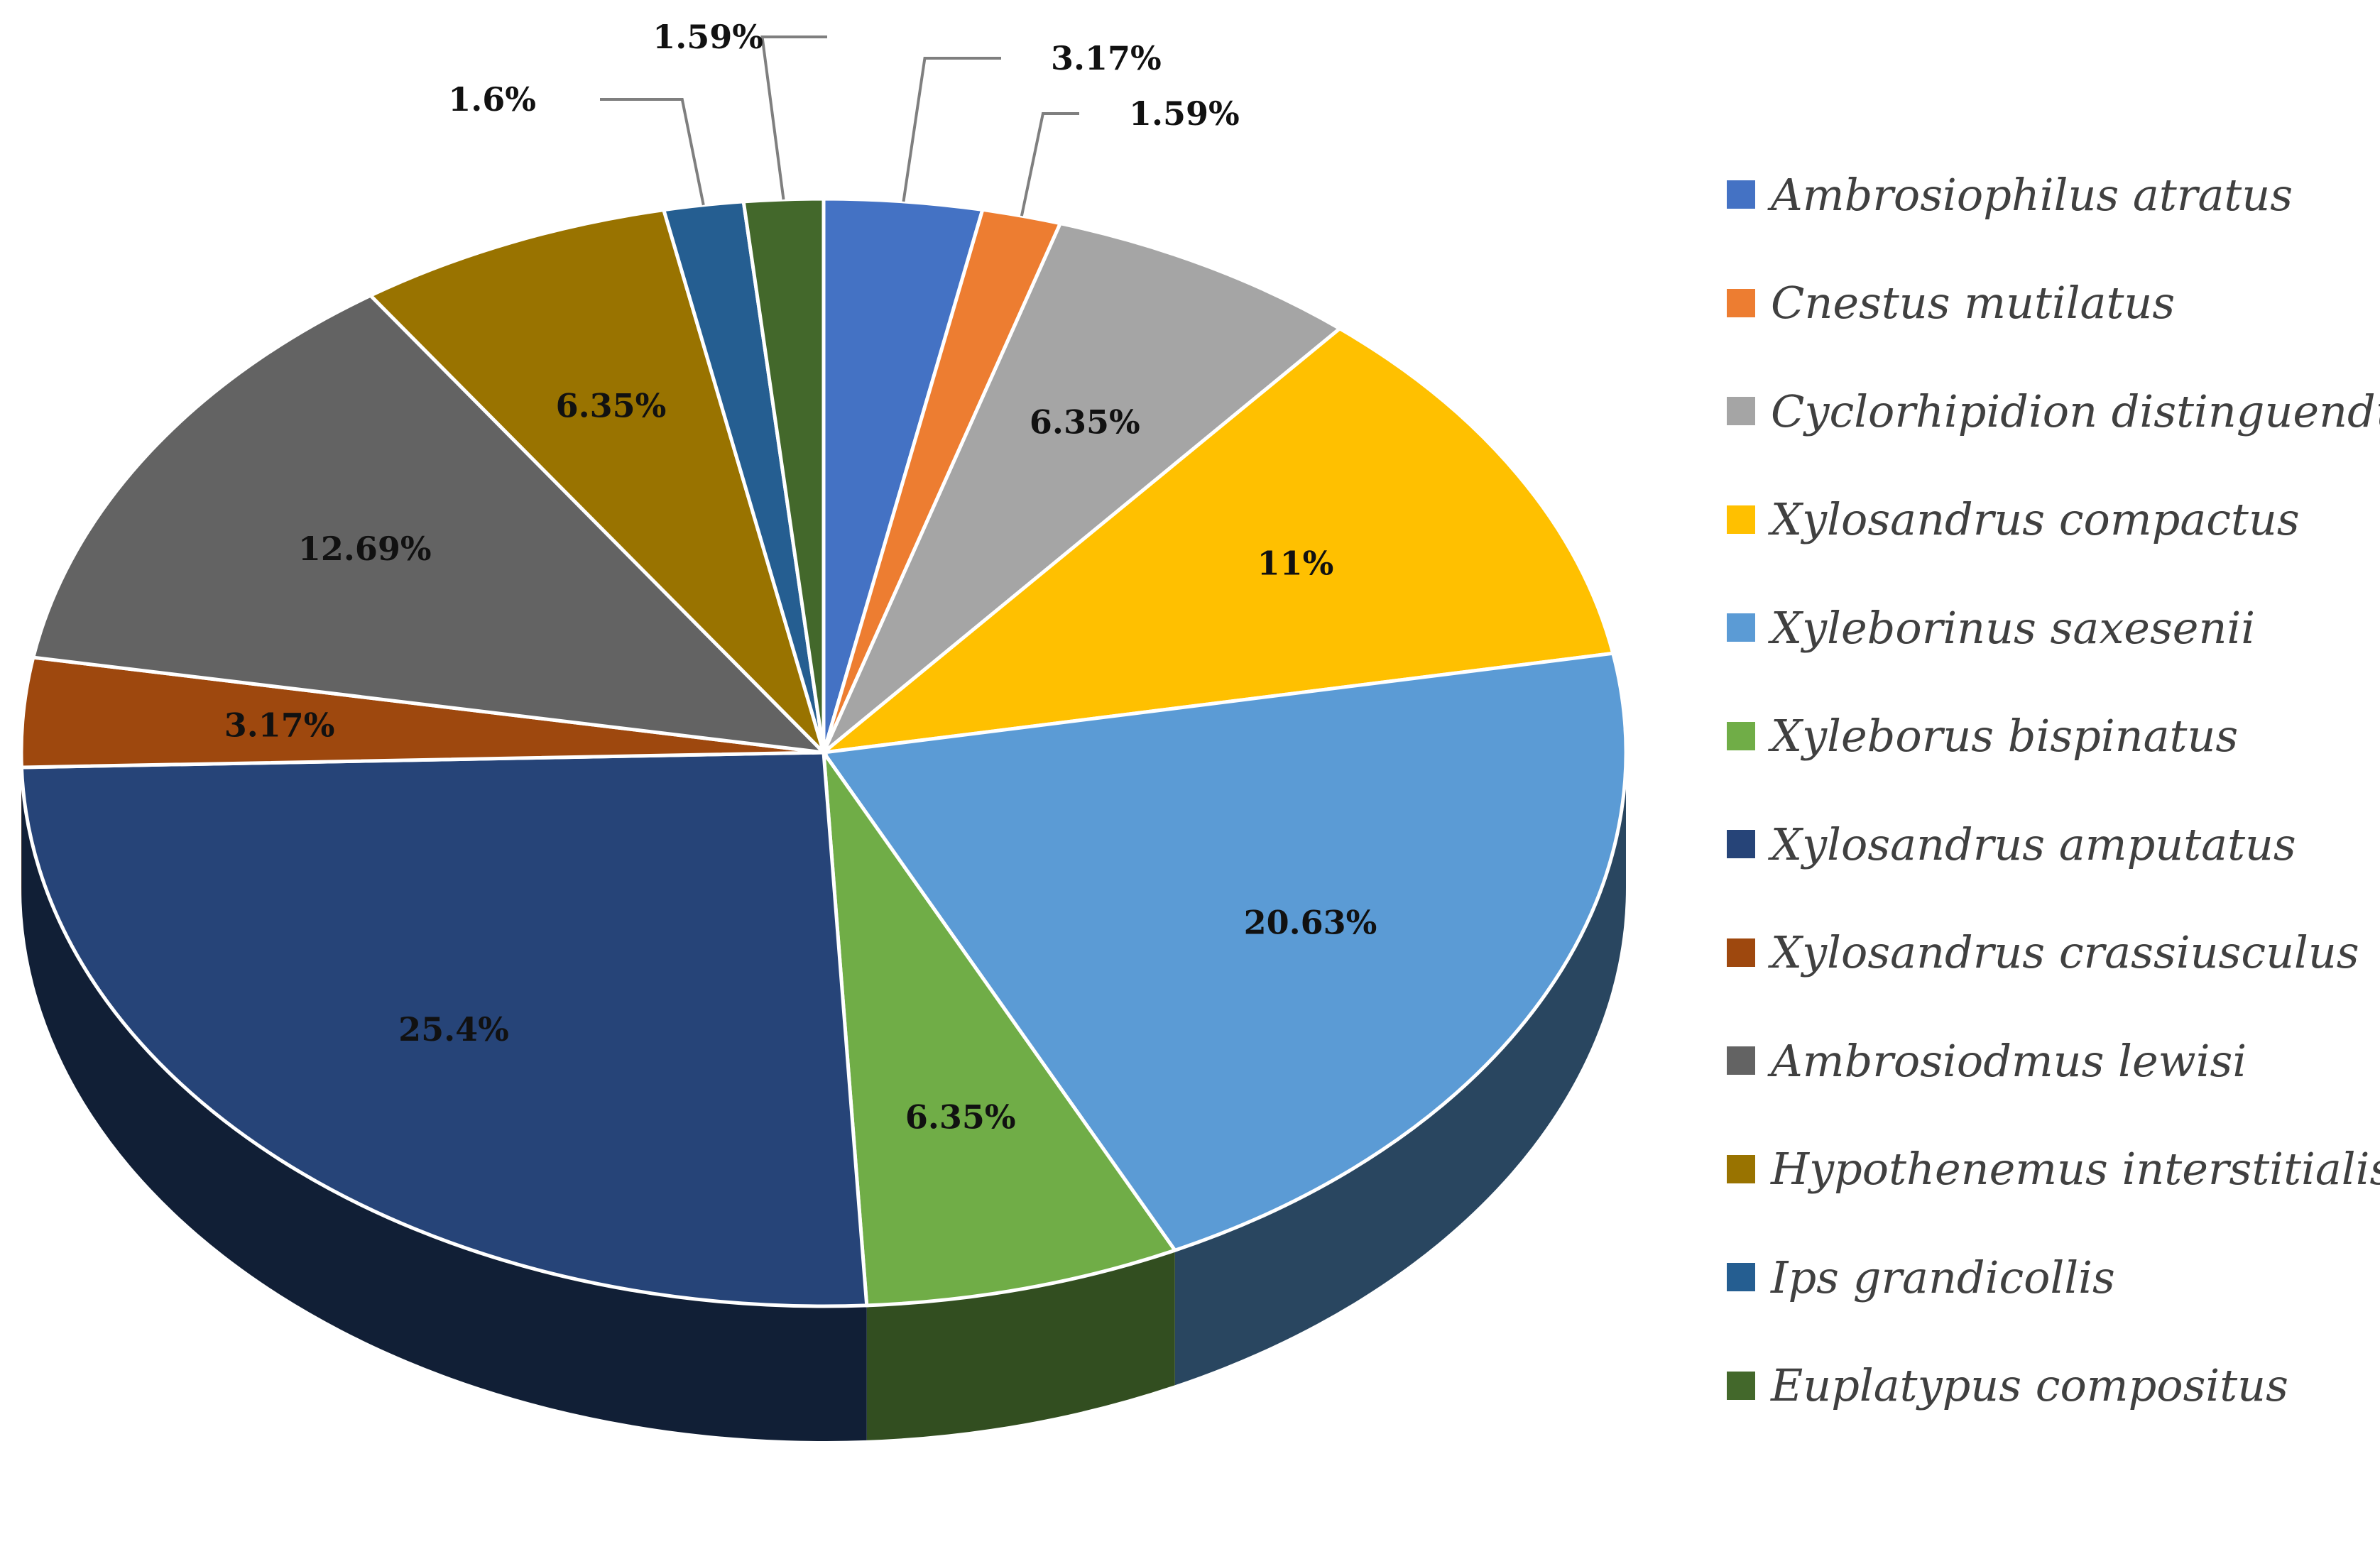 The height and width of the screenshot is (1549, 2380). I want to click on legend-item: Cyclorhipidion distinguendum, so click(2053, 411).